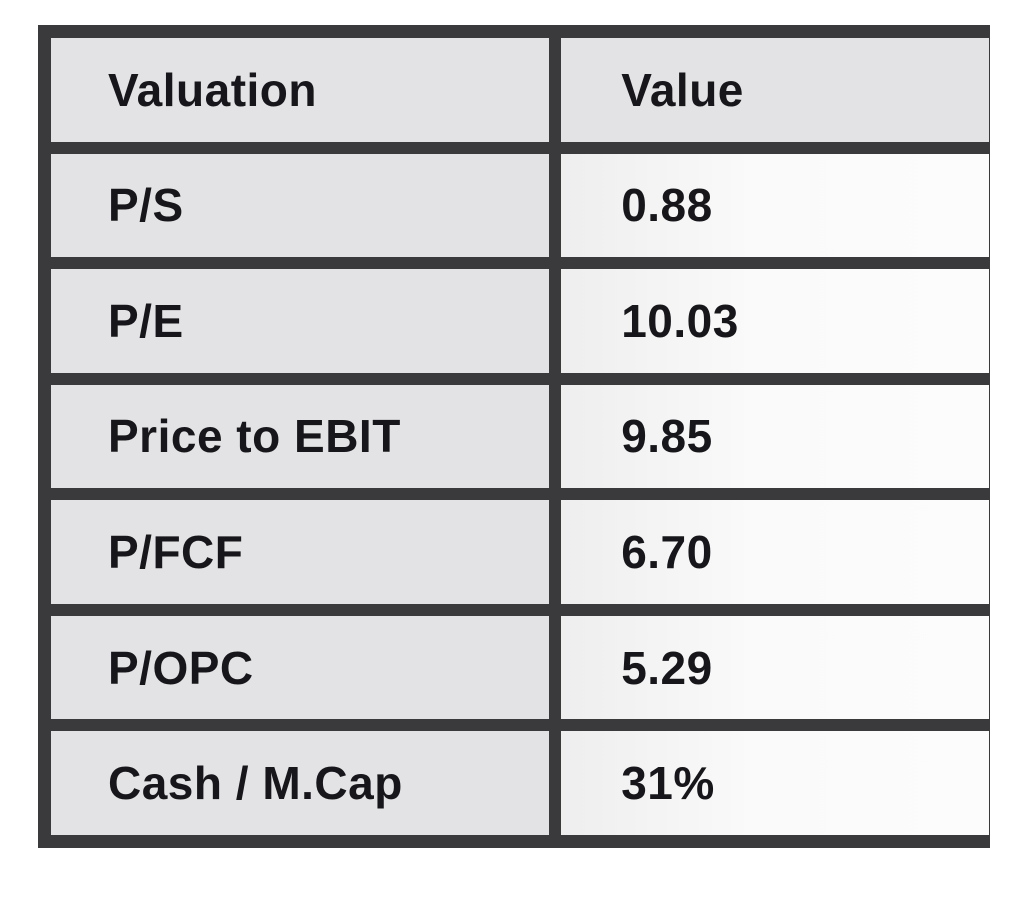  Describe the element at coordinates (212, 89) in the screenshot. I see `column-header-valuation-label: Valuation` at that location.